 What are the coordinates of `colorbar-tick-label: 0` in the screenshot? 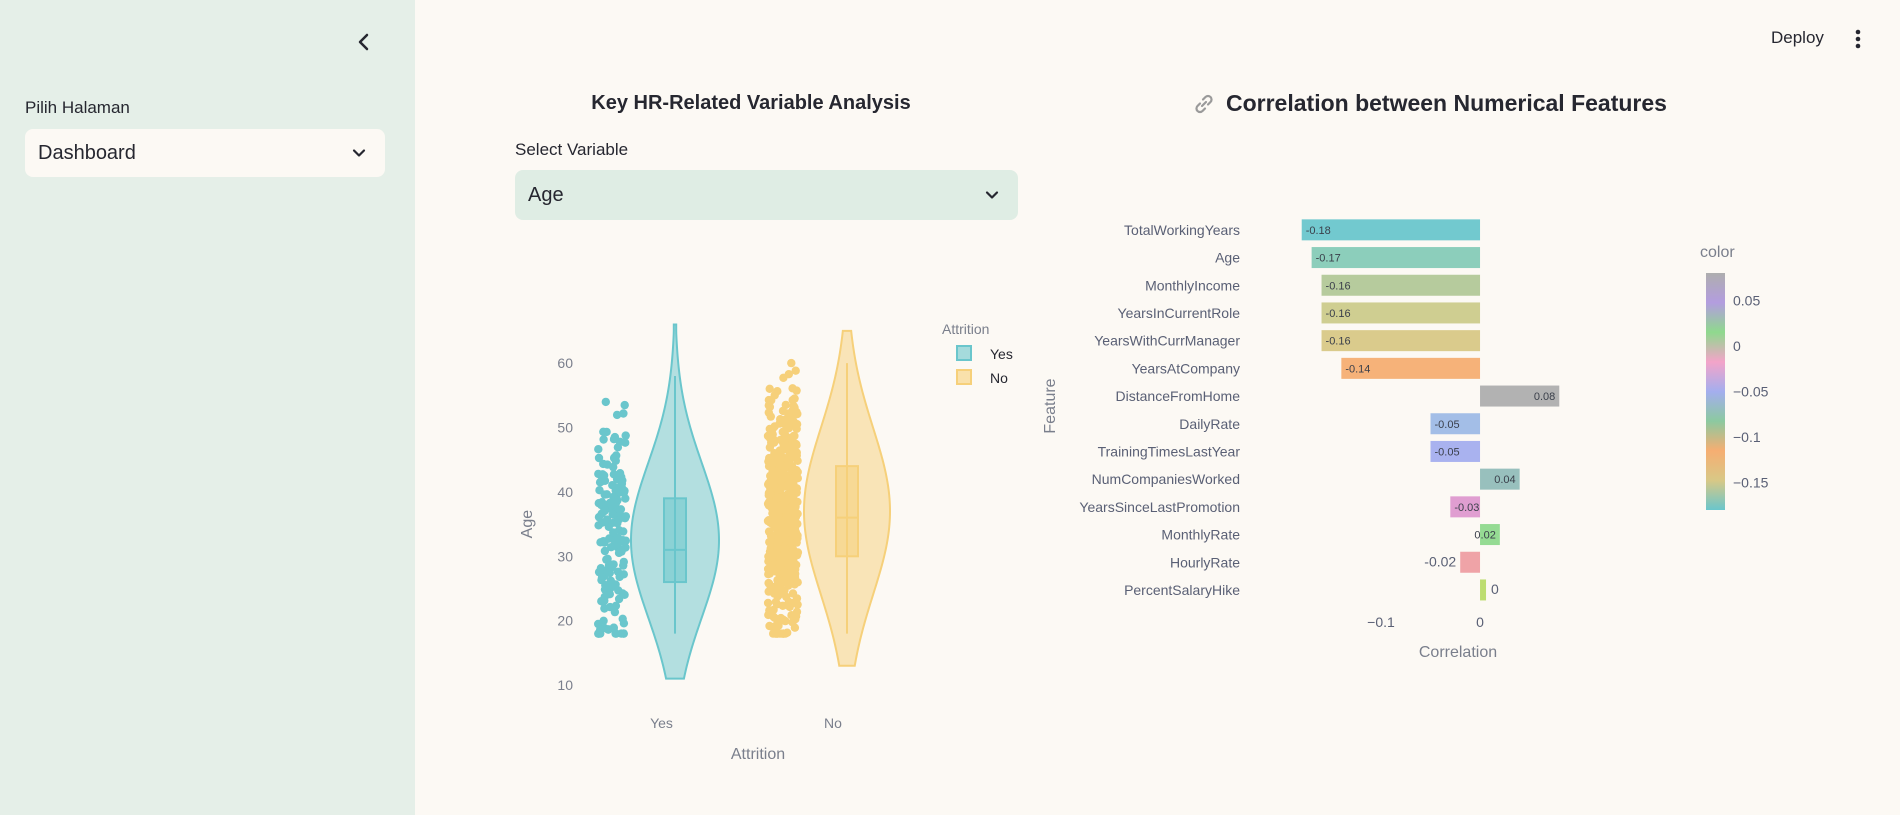 It's located at (1737, 346).